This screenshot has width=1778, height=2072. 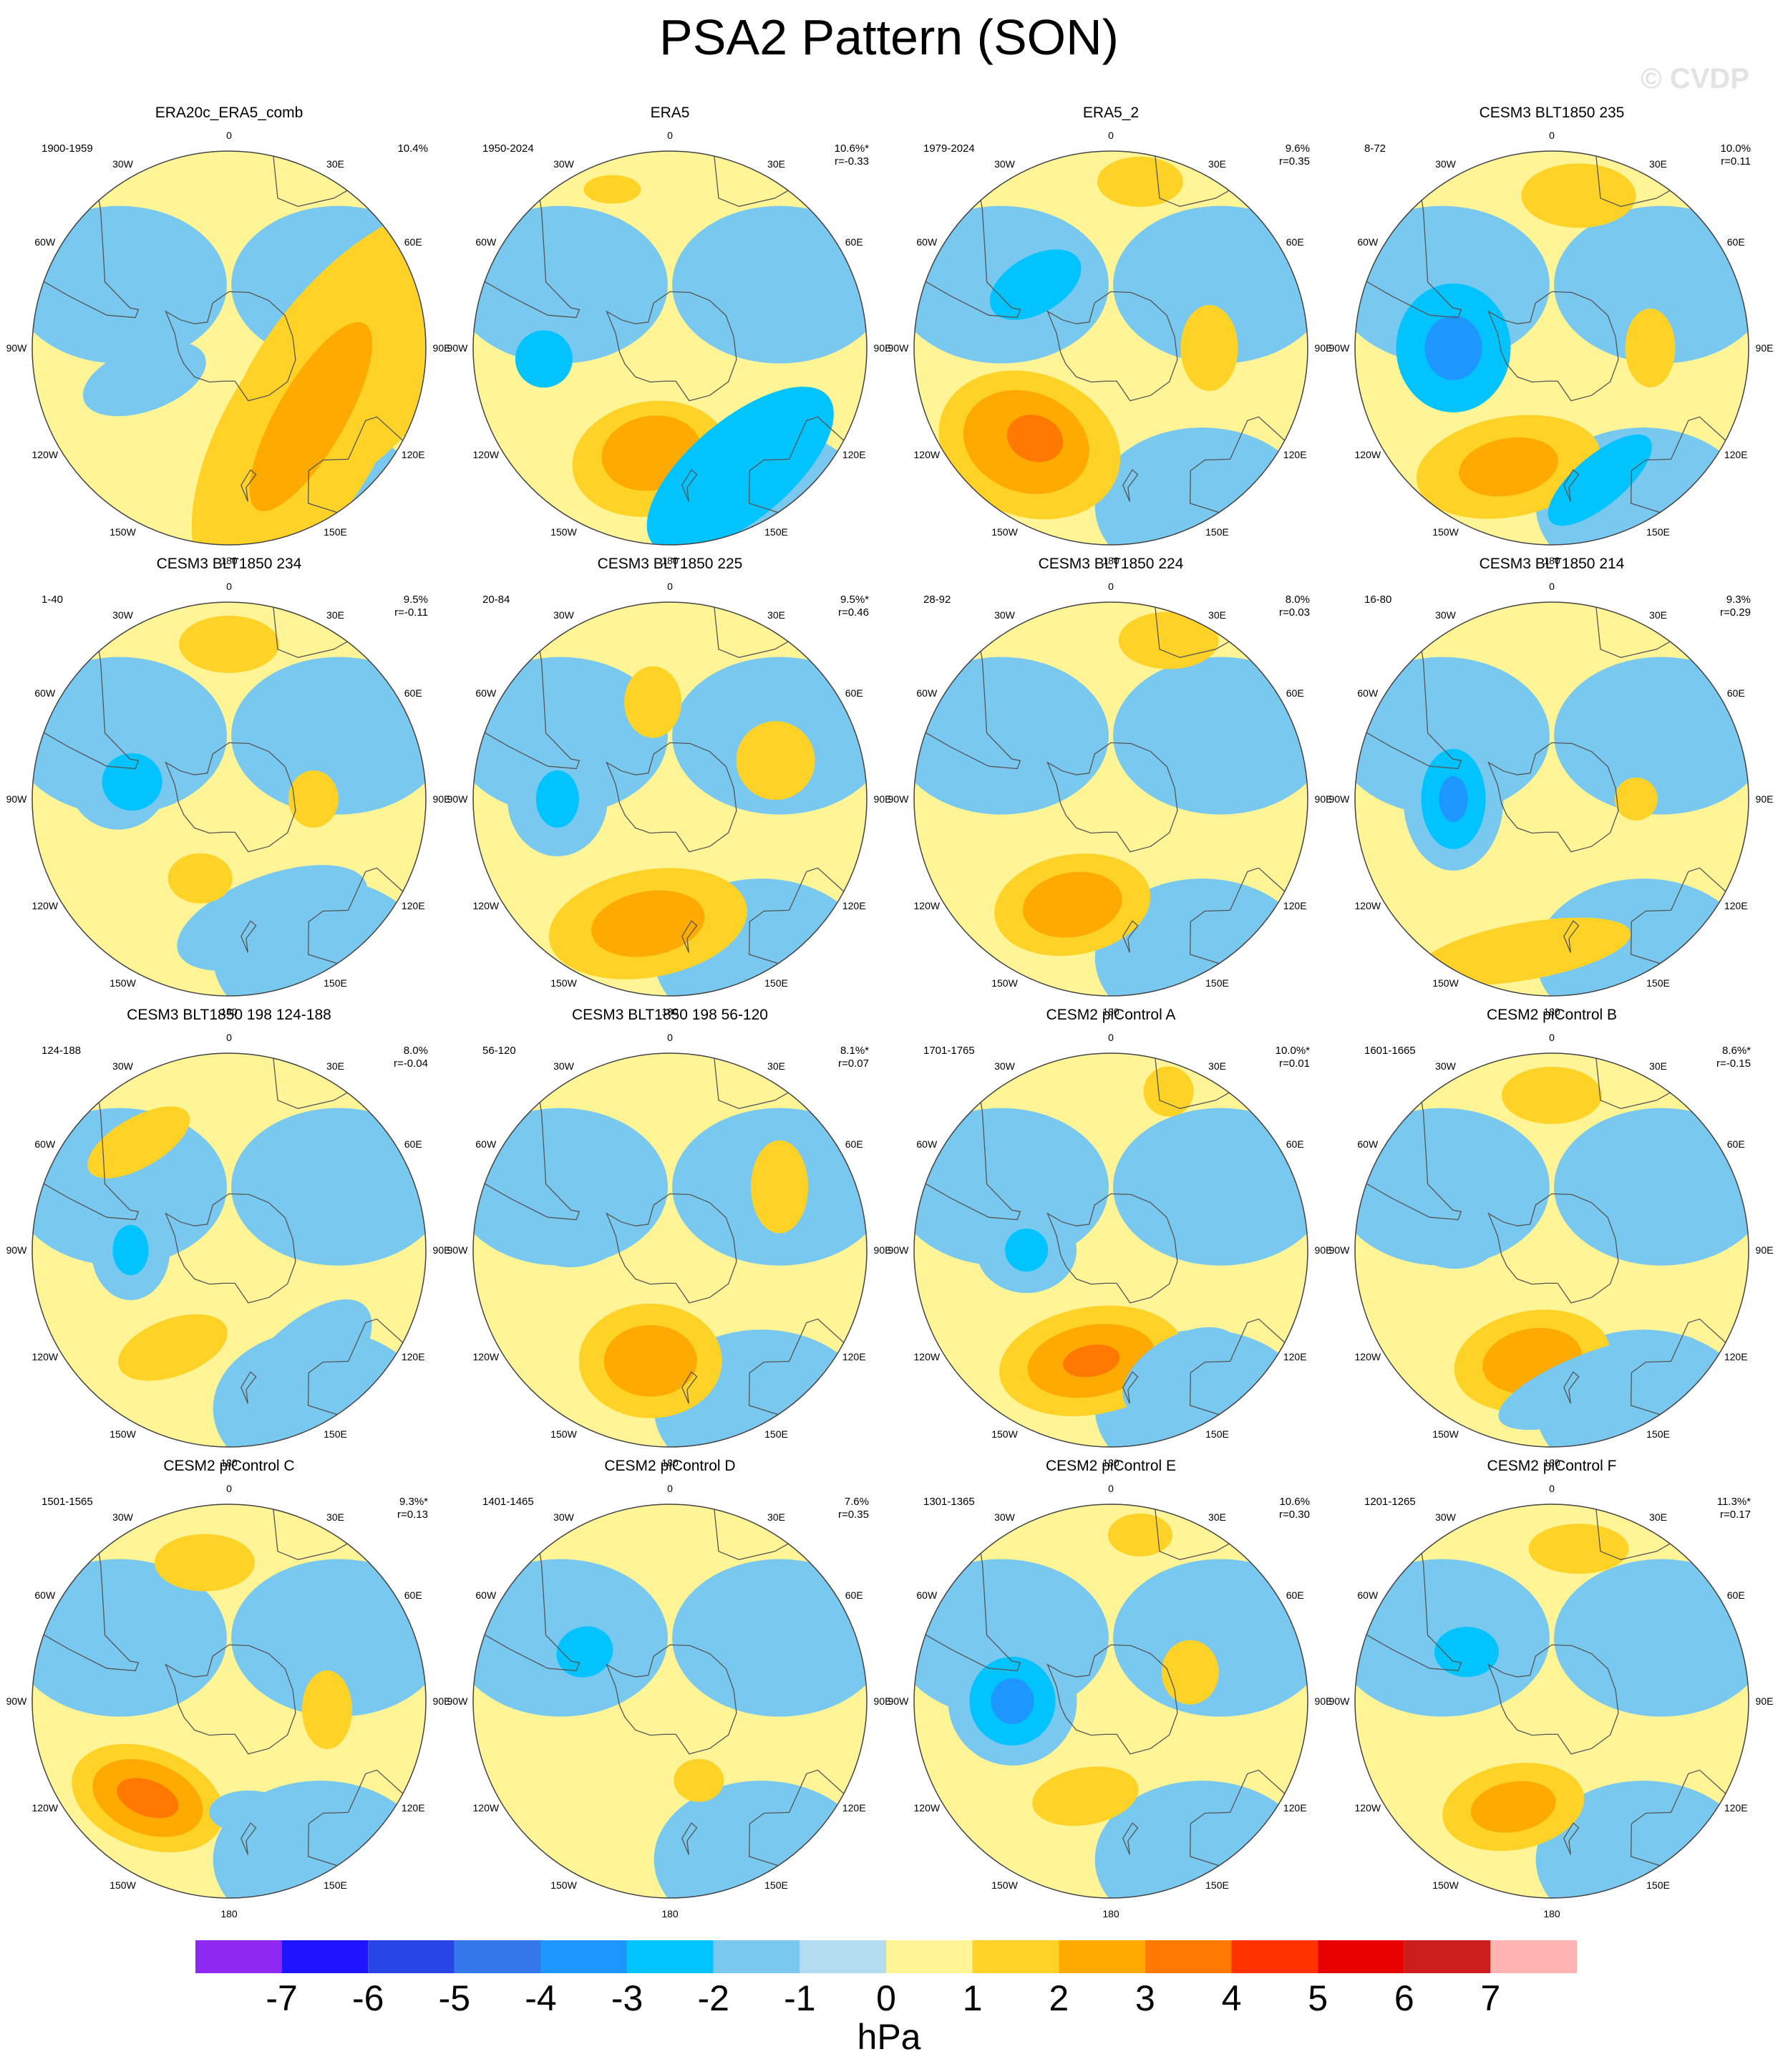 What do you see at coordinates (1294, 1063) in the screenshot?
I see `pattern-correlation: r=0.01` at bounding box center [1294, 1063].